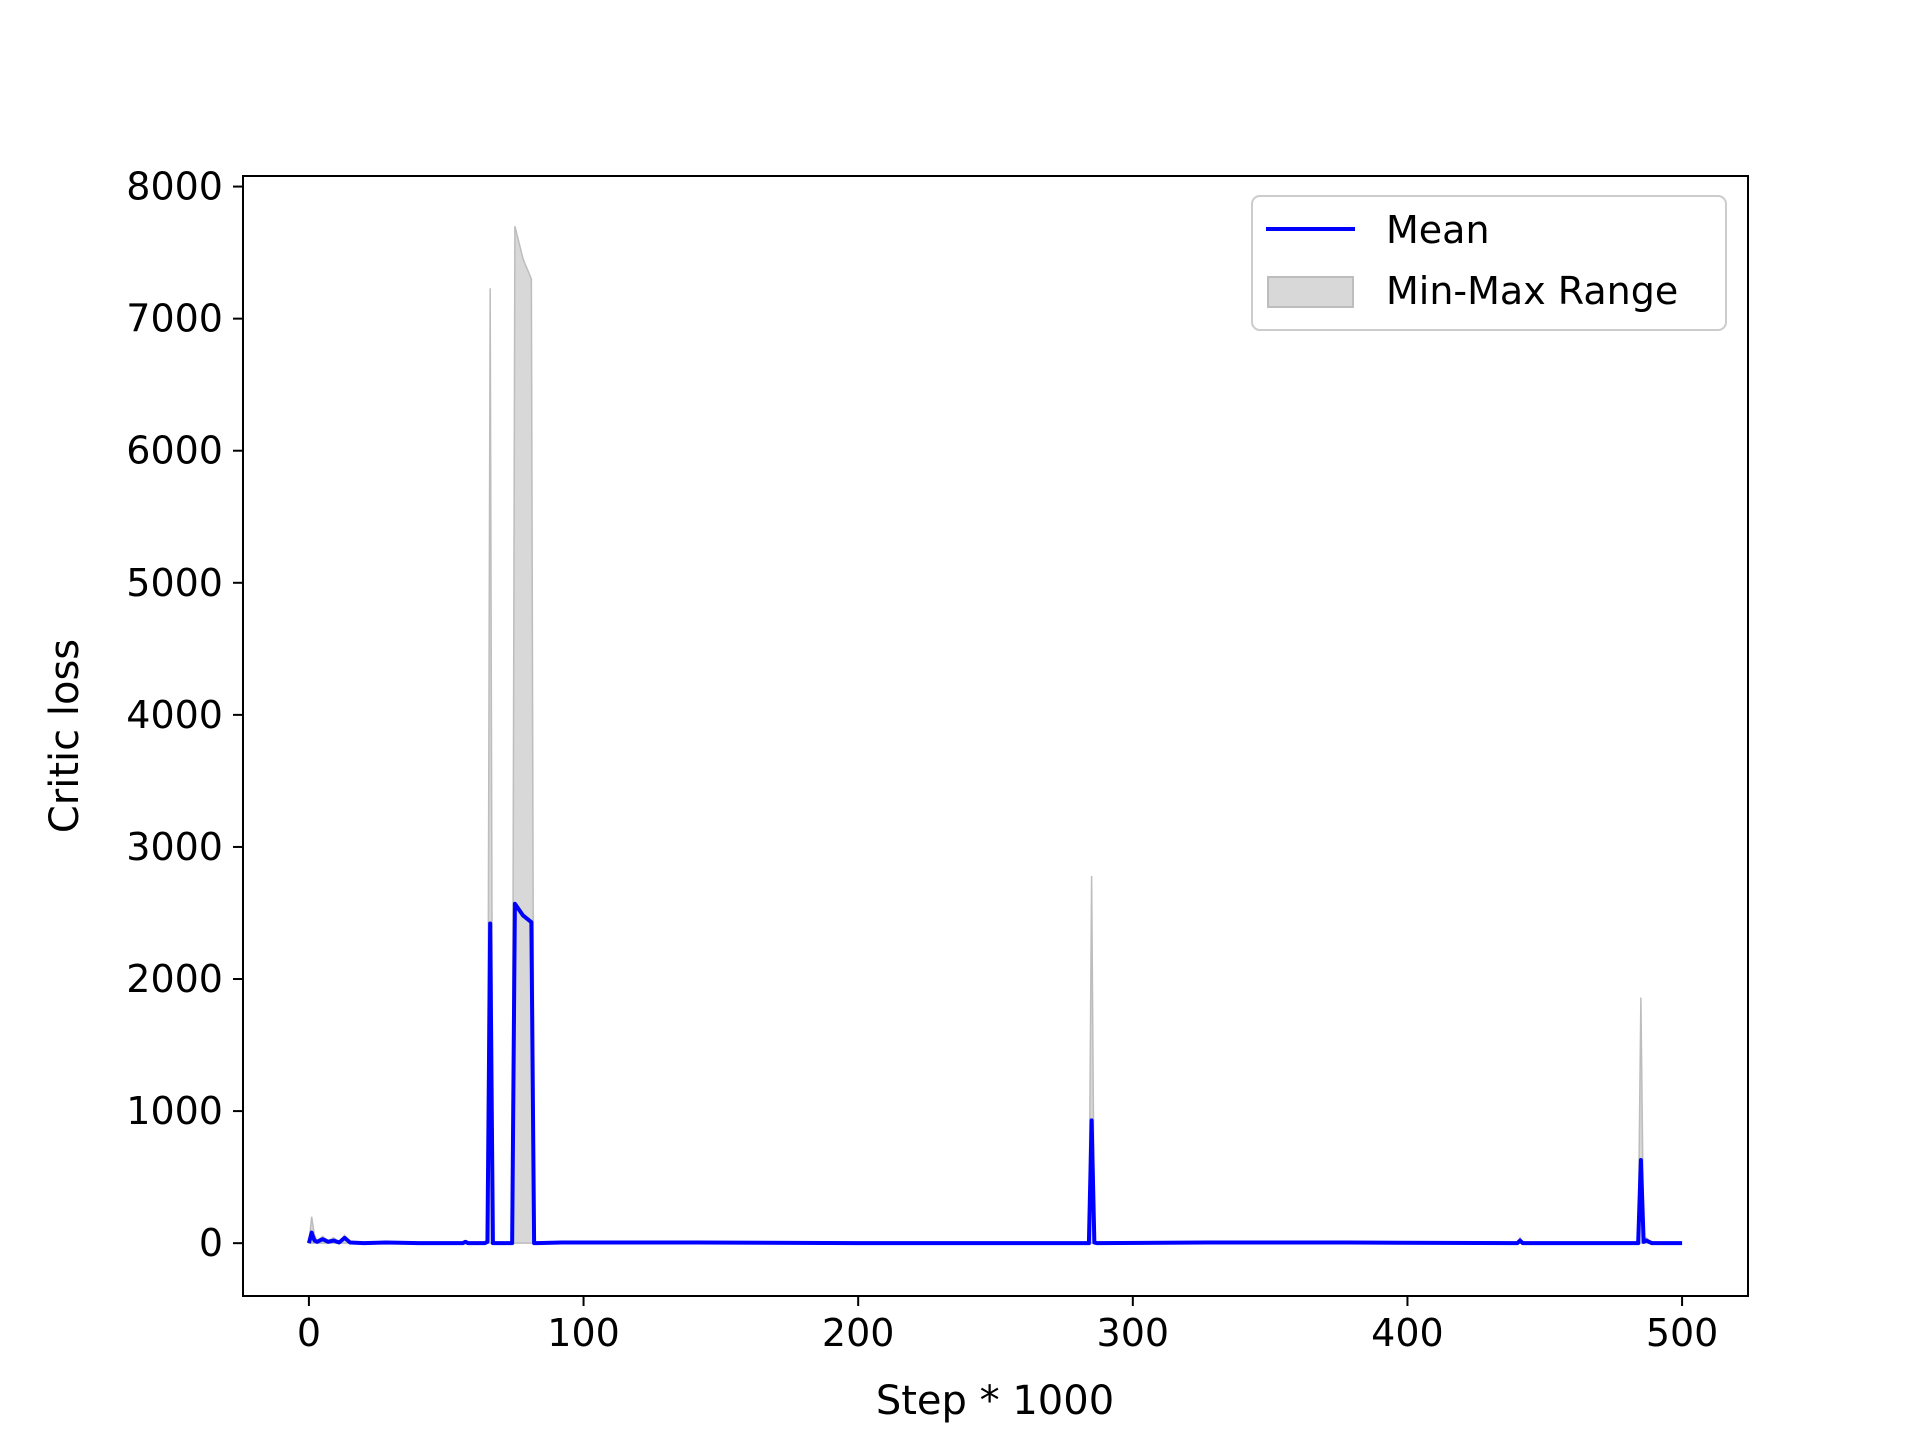 The image size is (1920, 1440). I want to click on x-axis-label: Step * 1000, so click(995, 1401).